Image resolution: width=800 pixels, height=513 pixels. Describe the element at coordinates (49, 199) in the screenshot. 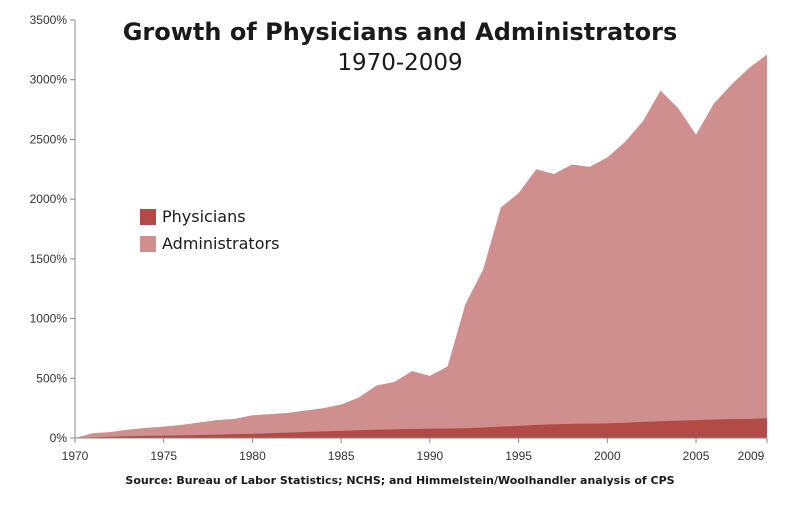

I see `y-tick-label: 2000%` at that location.